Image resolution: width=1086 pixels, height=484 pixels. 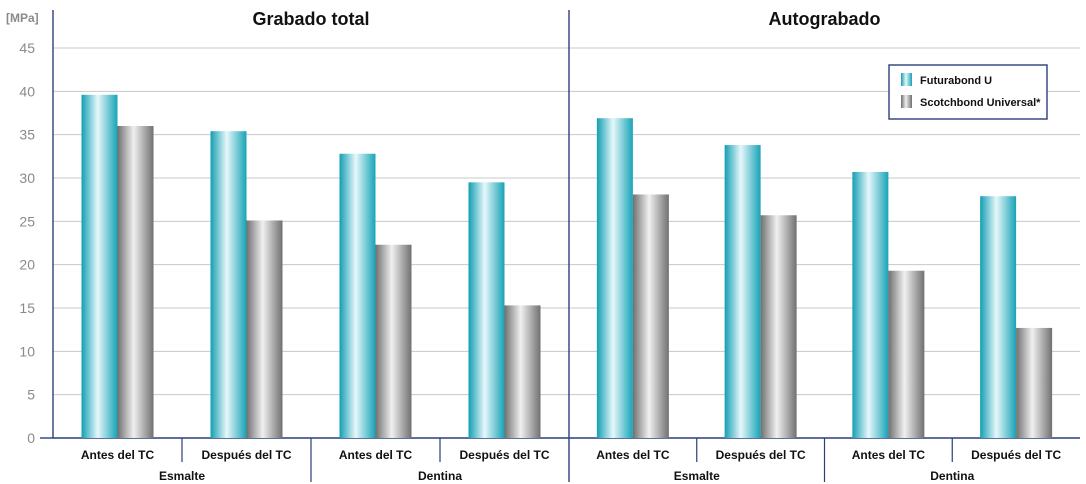 I want to click on y-tick-label: 40, so click(x=27, y=91).